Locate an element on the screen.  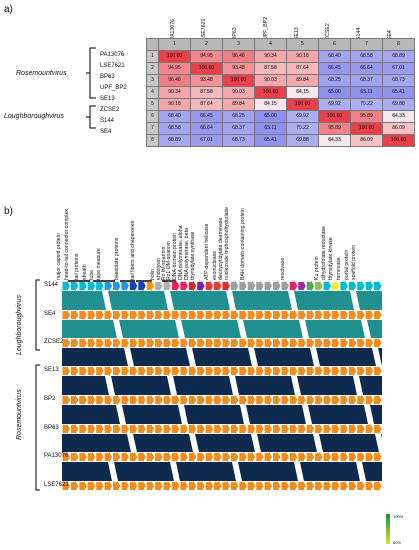
group-bracket is located at coordinates (37, 427).